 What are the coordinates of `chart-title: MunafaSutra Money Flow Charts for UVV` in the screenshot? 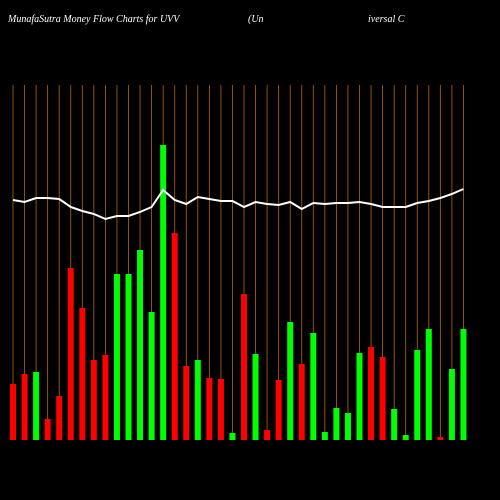 It's located at (94, 19).